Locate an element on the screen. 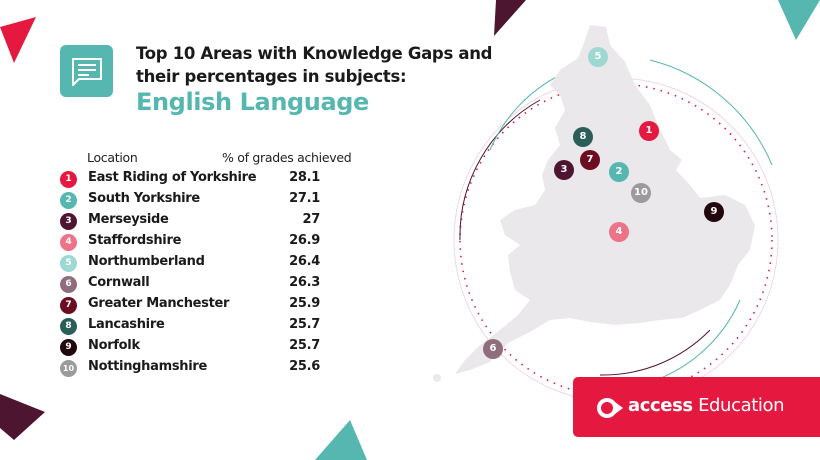 This screenshot has width=820, height=460. location-name: Merseyside is located at coordinates (128, 219).